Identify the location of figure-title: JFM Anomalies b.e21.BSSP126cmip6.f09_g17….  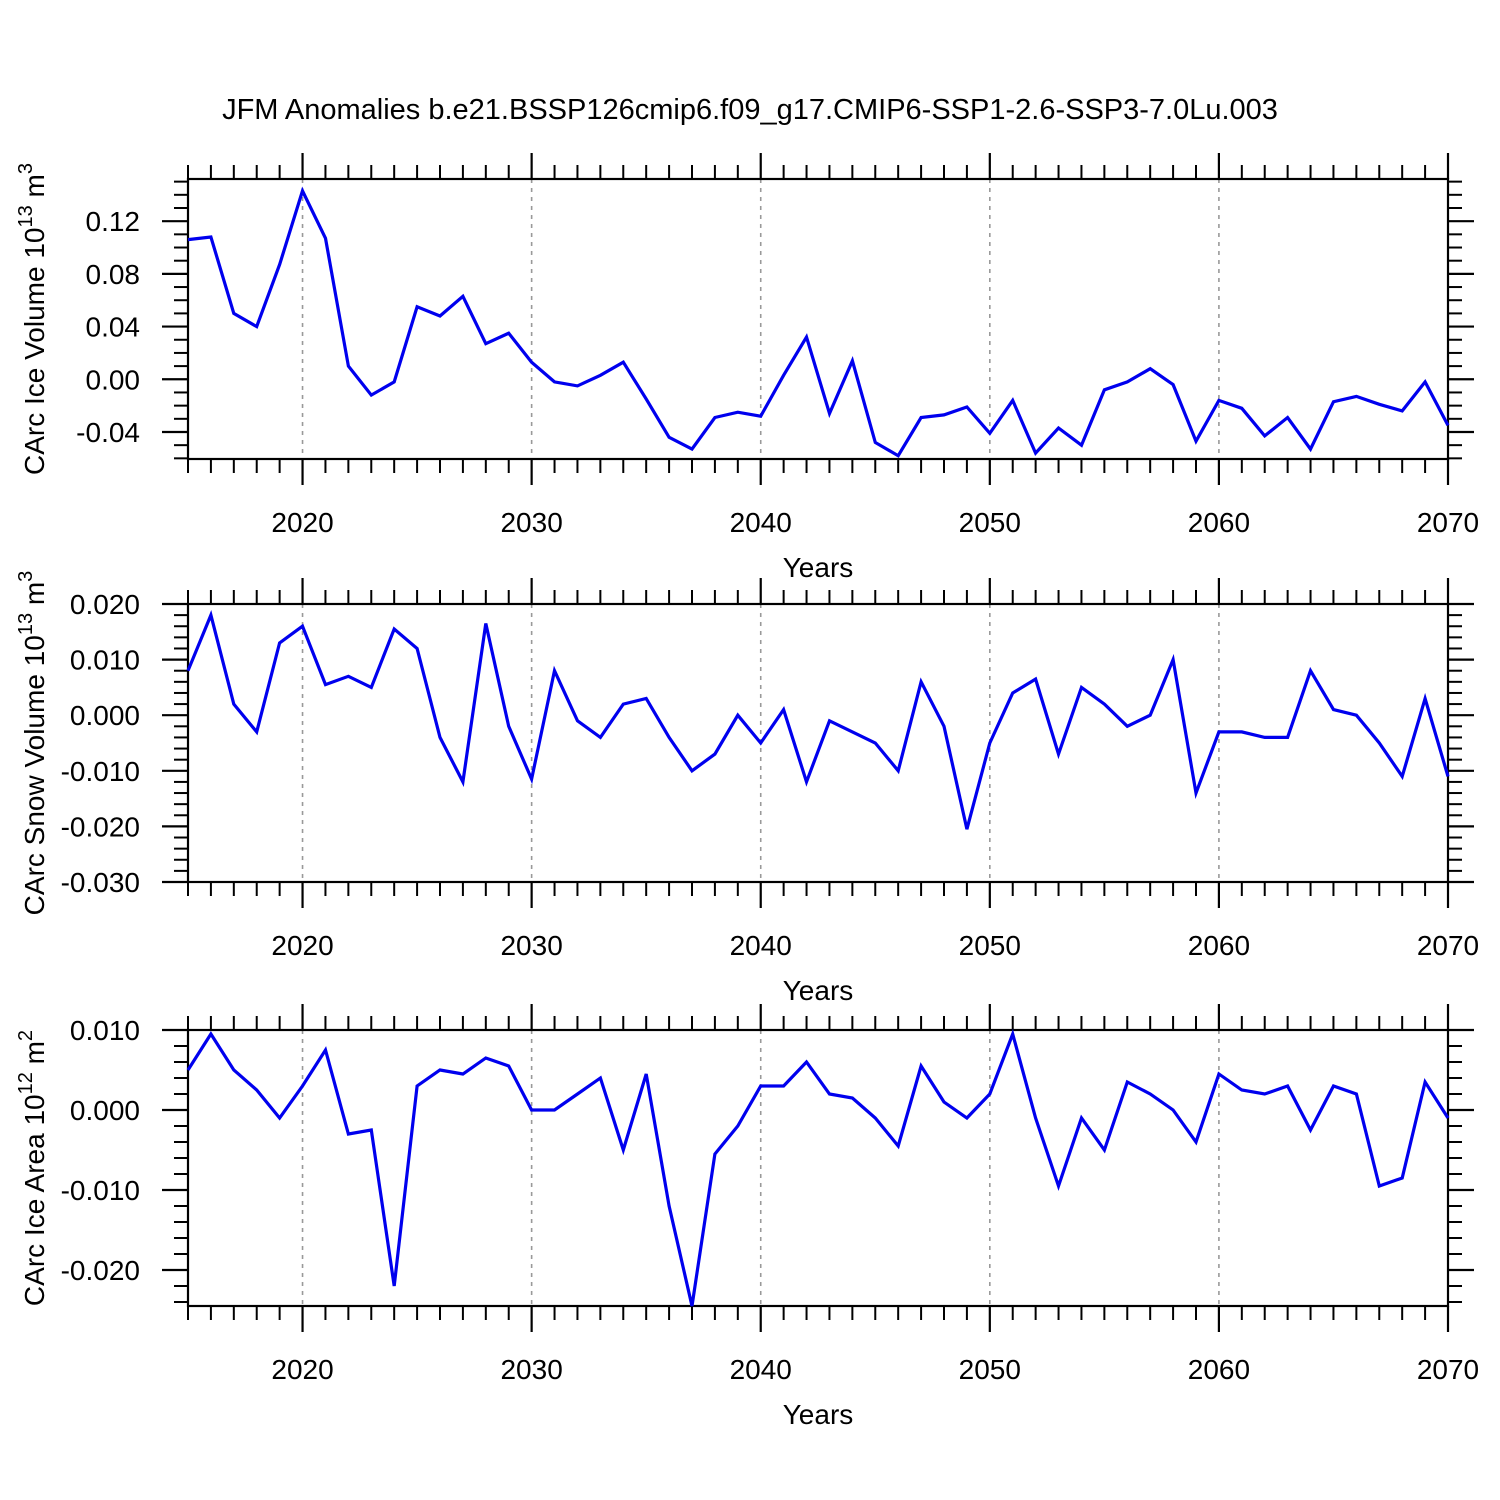
(750, 110).